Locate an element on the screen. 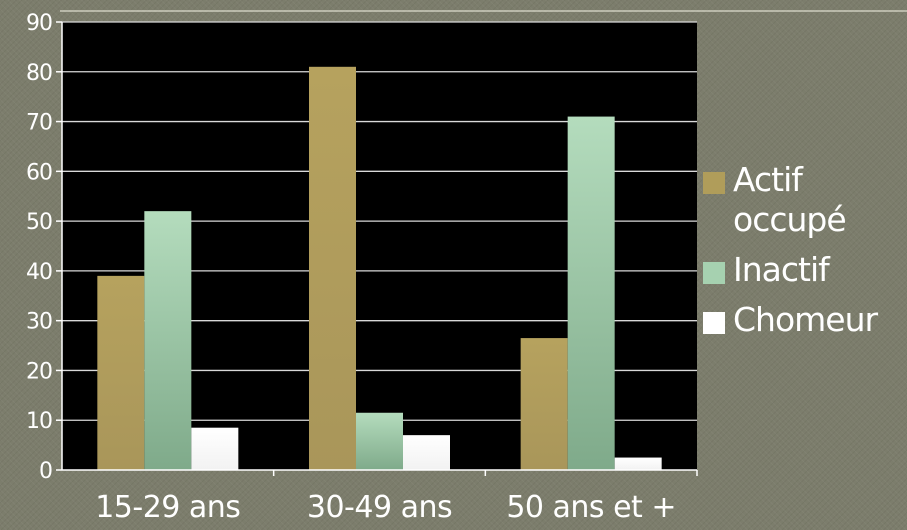 The image size is (907, 530). y-tick-labels: 0 10 20 30 40 50 60 70 80 90 is located at coordinates (39, 247).